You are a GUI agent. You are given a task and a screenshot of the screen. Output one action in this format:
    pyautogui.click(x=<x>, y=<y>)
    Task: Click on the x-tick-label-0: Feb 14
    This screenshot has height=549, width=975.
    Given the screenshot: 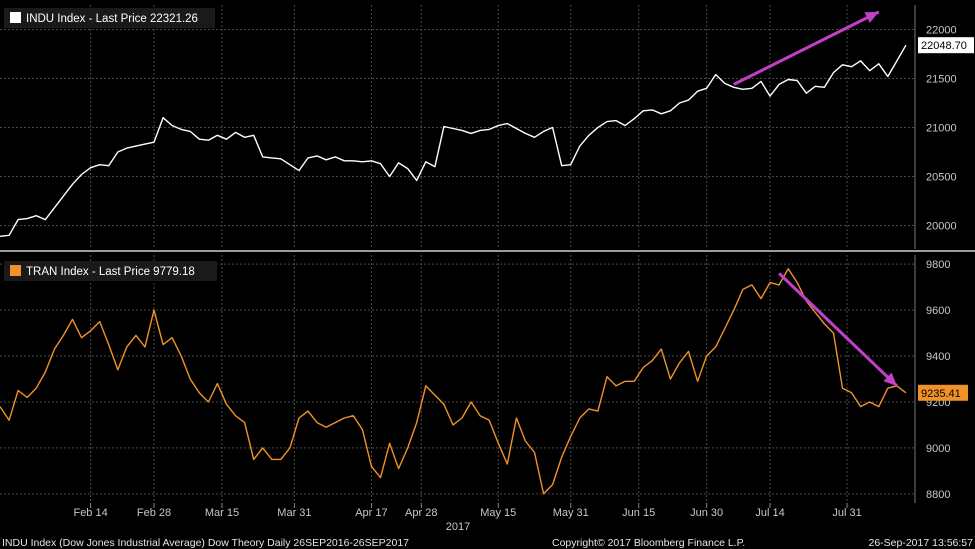 What is the action you would take?
    pyautogui.click(x=90, y=513)
    